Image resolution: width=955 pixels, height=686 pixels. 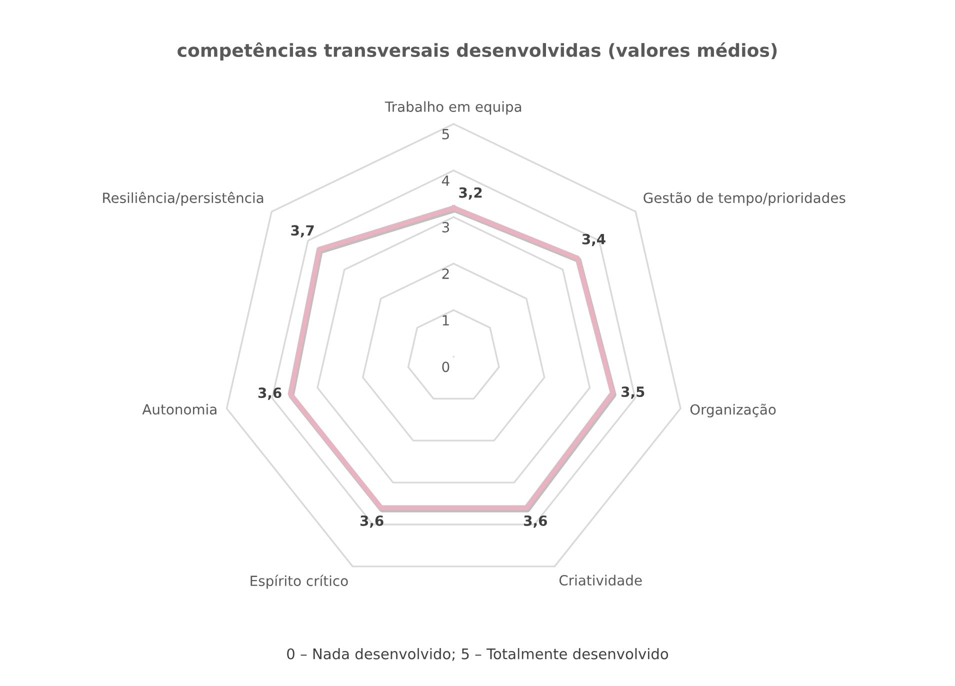 What do you see at coordinates (183, 199) in the screenshot?
I see `spoke-label: Resiliência/persistência` at bounding box center [183, 199].